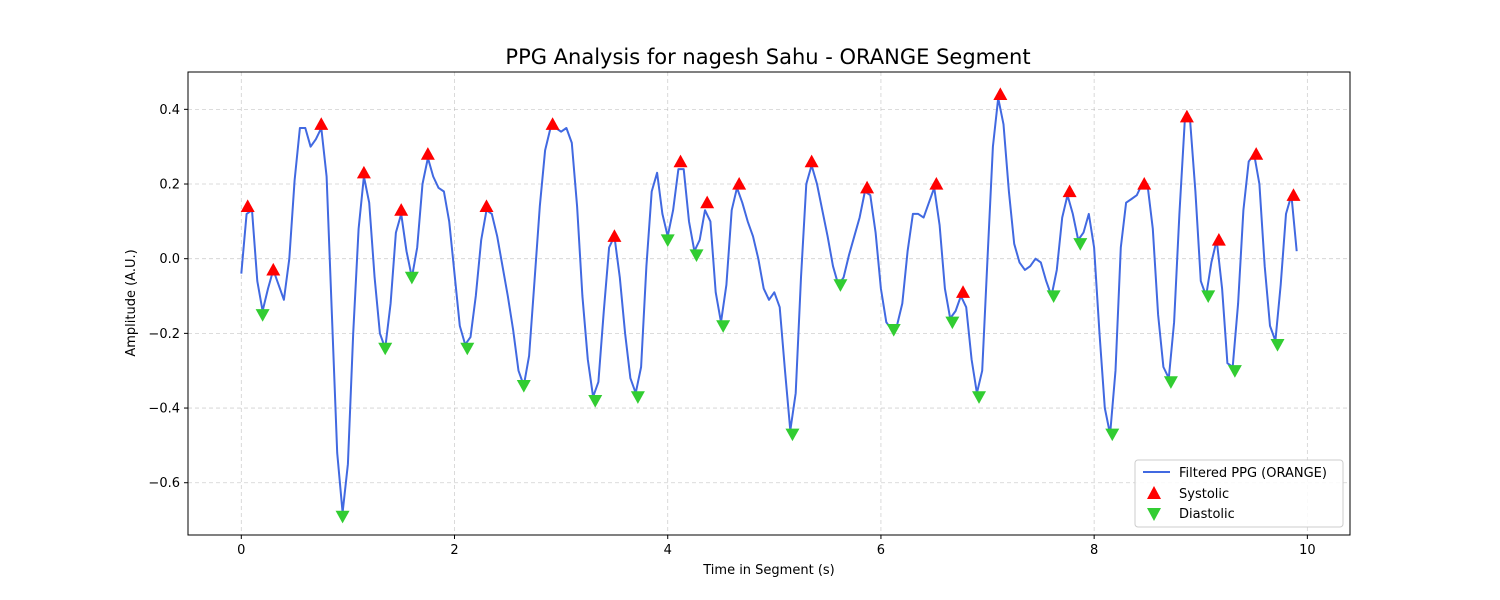 The width and height of the screenshot is (1500, 600). I want to click on y-axis-label: Amplitude (A.U.), so click(131, 302).